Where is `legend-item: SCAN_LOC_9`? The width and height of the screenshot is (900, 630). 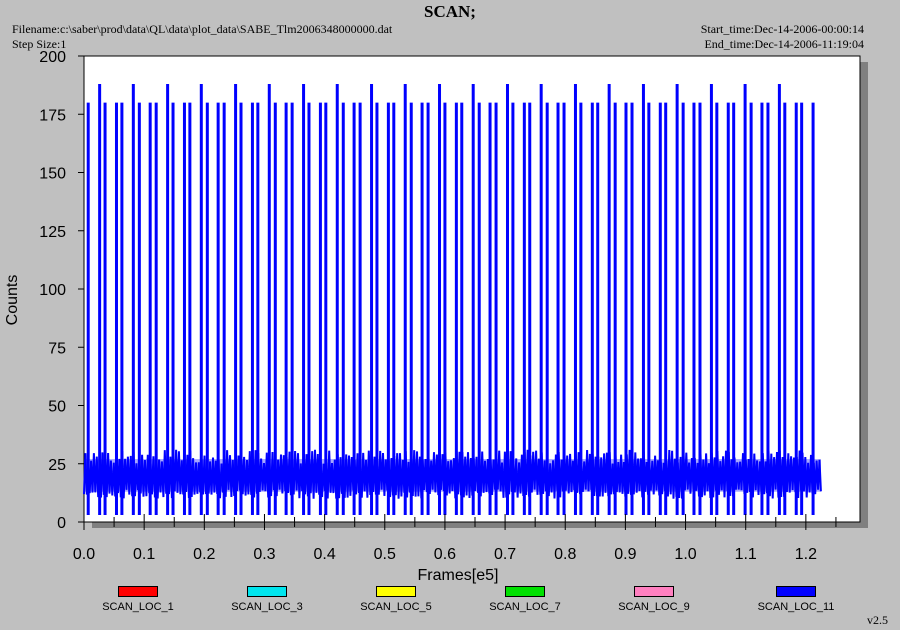
legend-item: SCAN_LOC_9 is located at coordinates (654, 599).